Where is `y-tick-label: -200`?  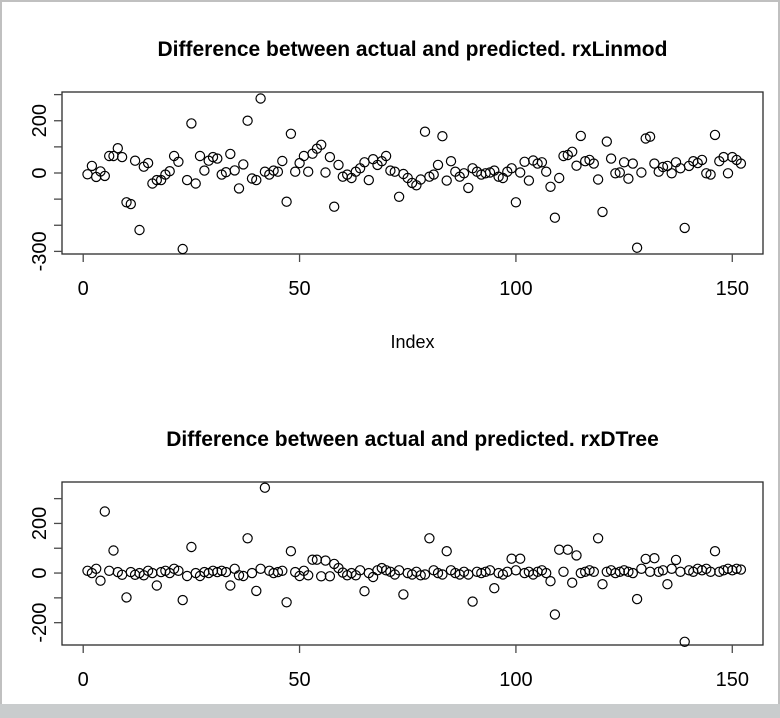 y-tick-label: -200 is located at coordinates (40, 623).